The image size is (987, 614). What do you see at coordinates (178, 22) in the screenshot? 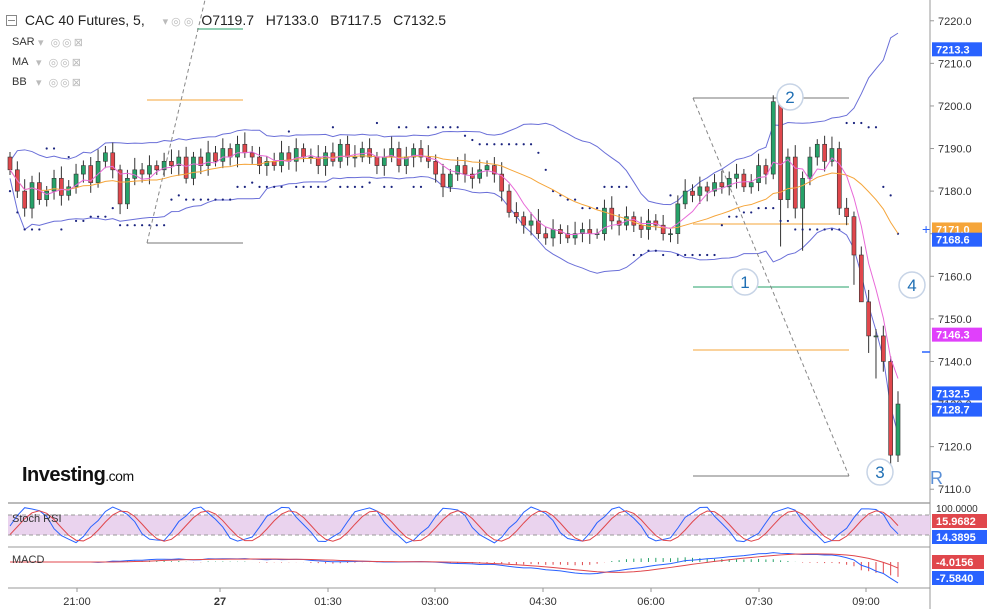
I see `settings-icons: ▾ ◎ ◎` at bounding box center [178, 22].